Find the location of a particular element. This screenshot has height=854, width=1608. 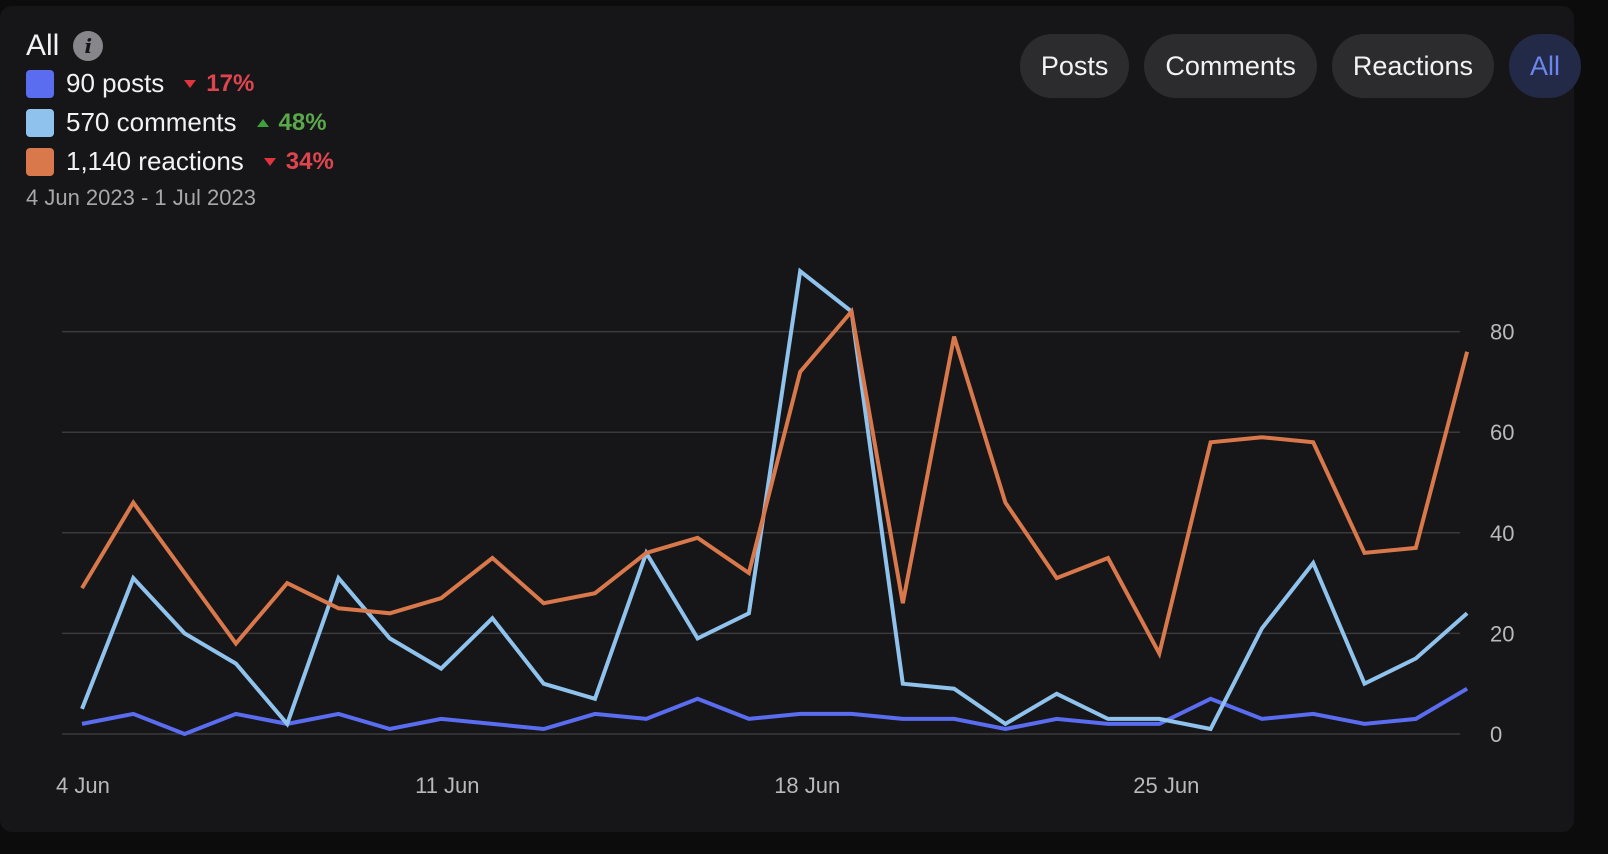

x-tick-label: 18 Jun is located at coordinates (807, 785).